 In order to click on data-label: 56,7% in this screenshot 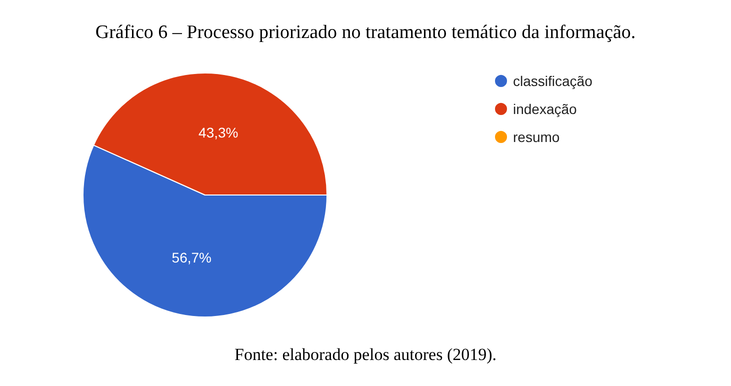, I will do `click(192, 258)`.